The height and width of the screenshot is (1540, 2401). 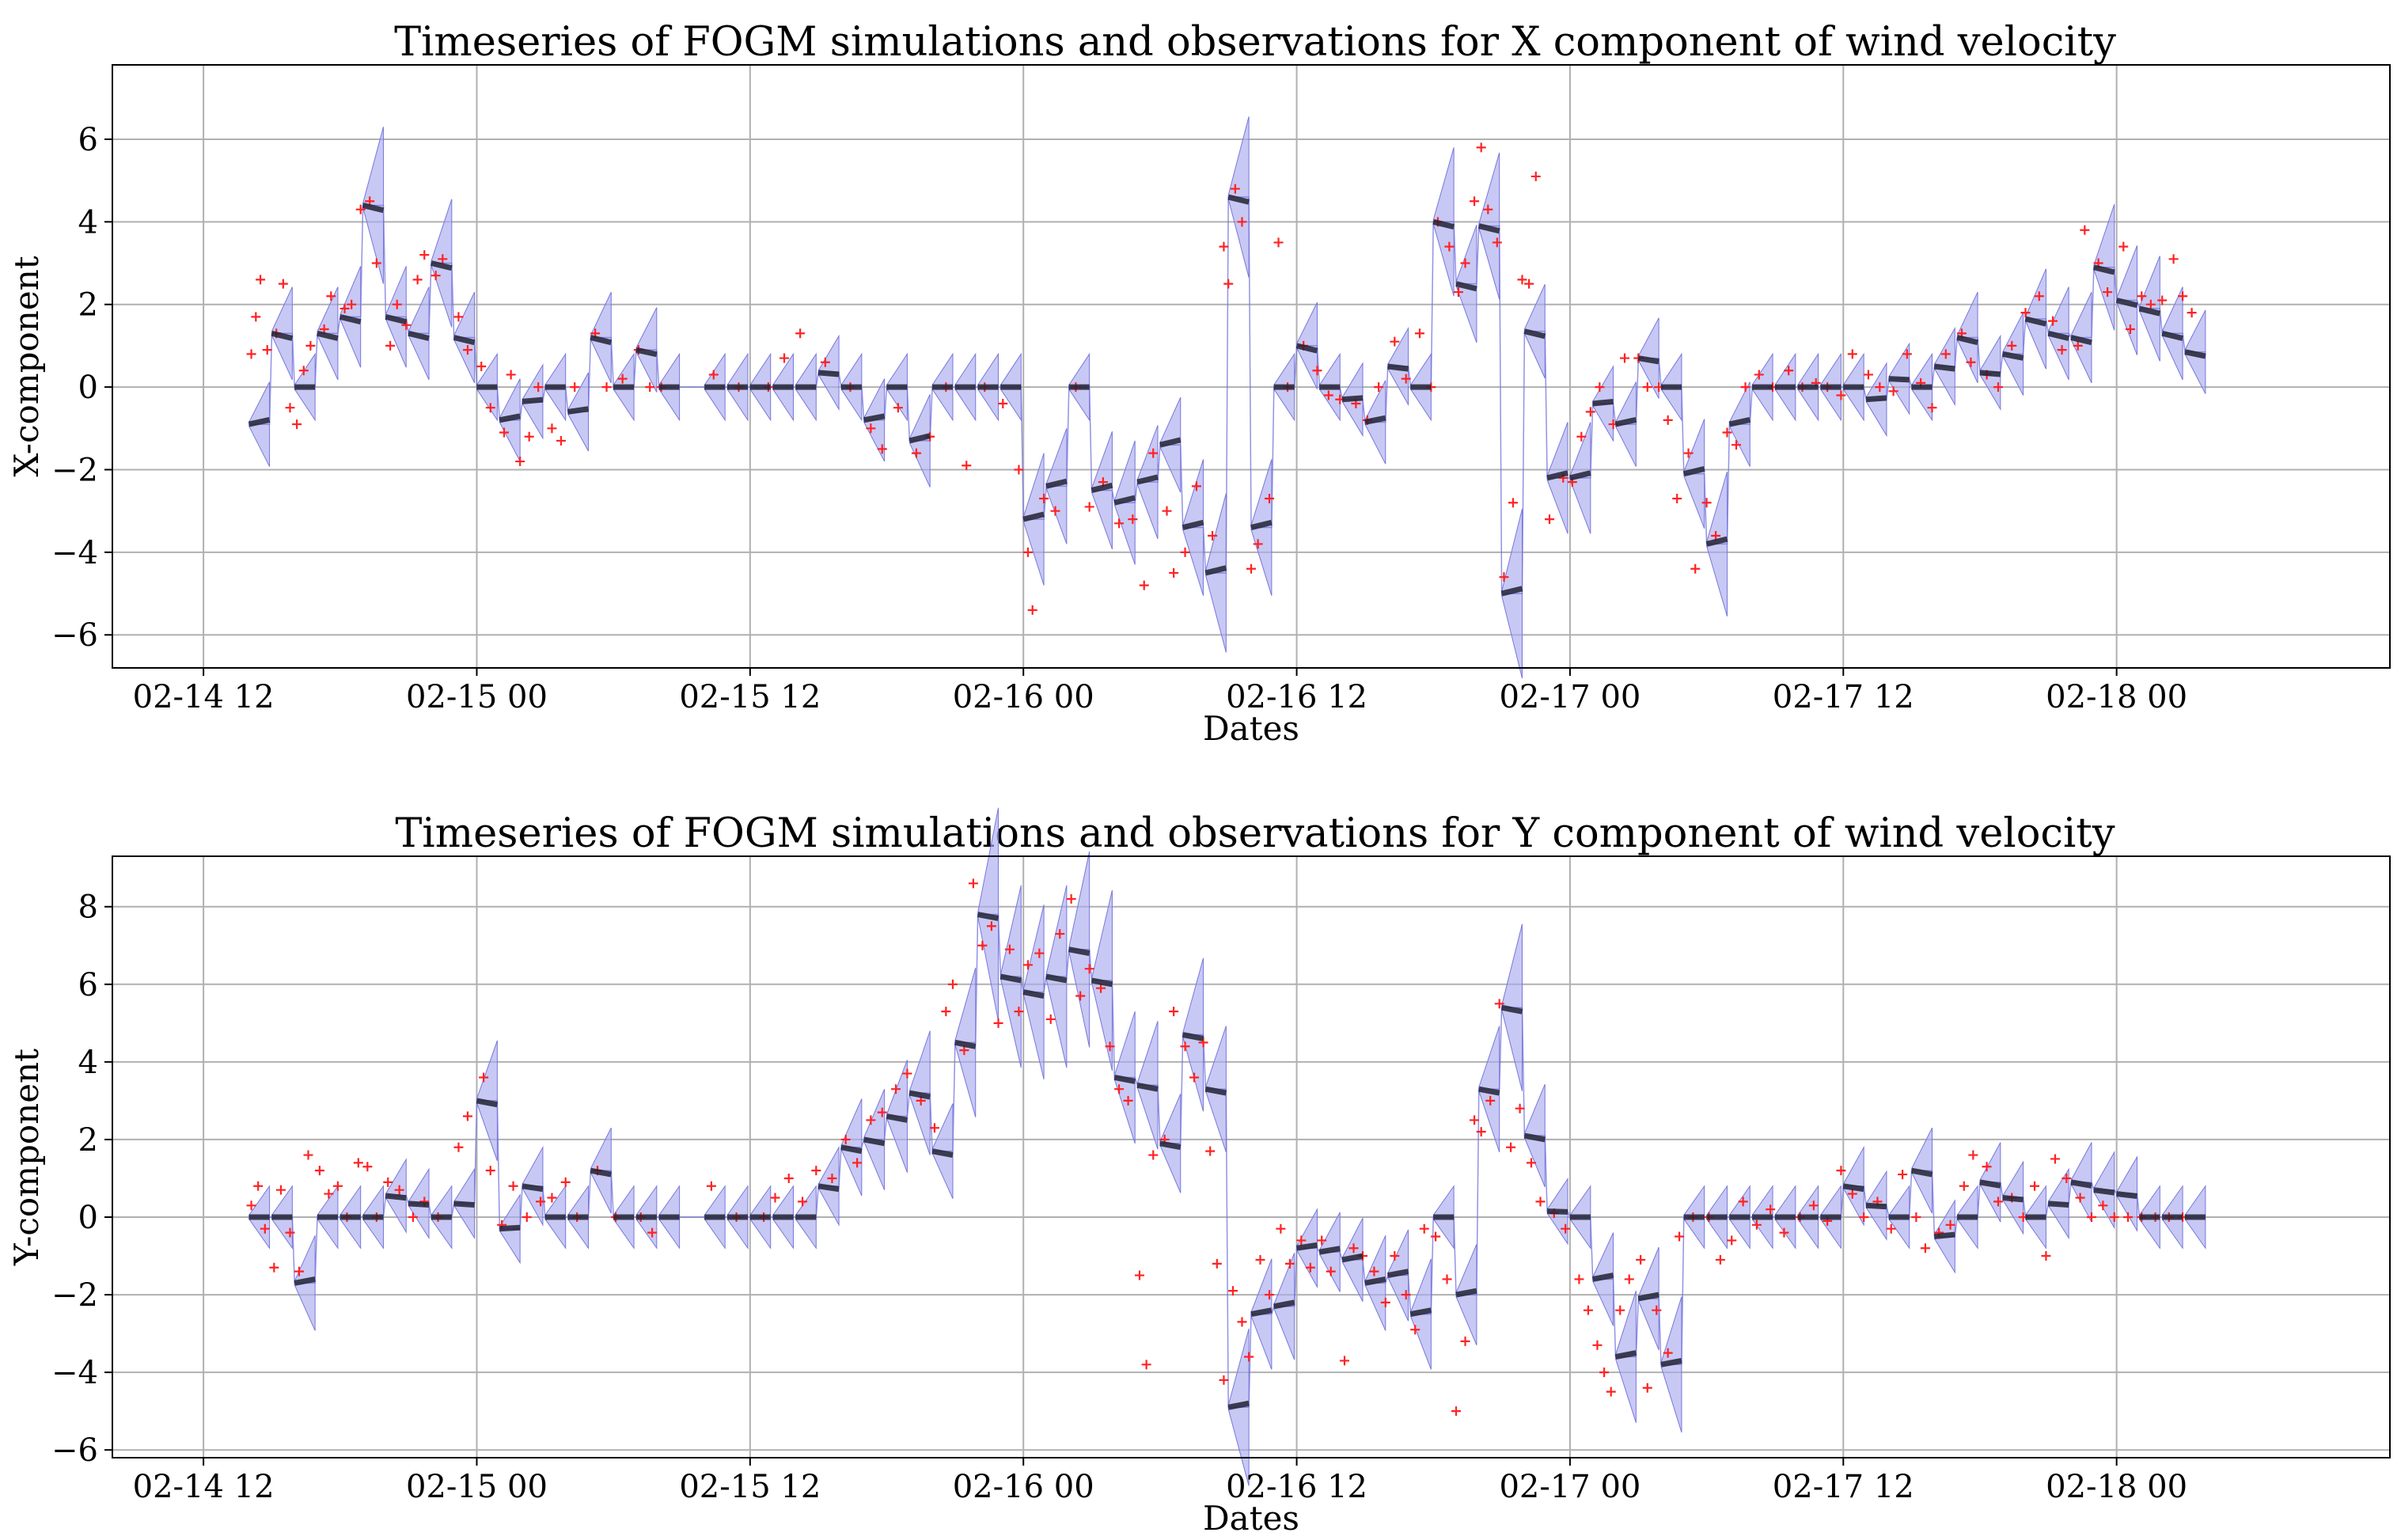 I want to click on x-tick-label: 02-15 00, so click(x=477, y=1487).